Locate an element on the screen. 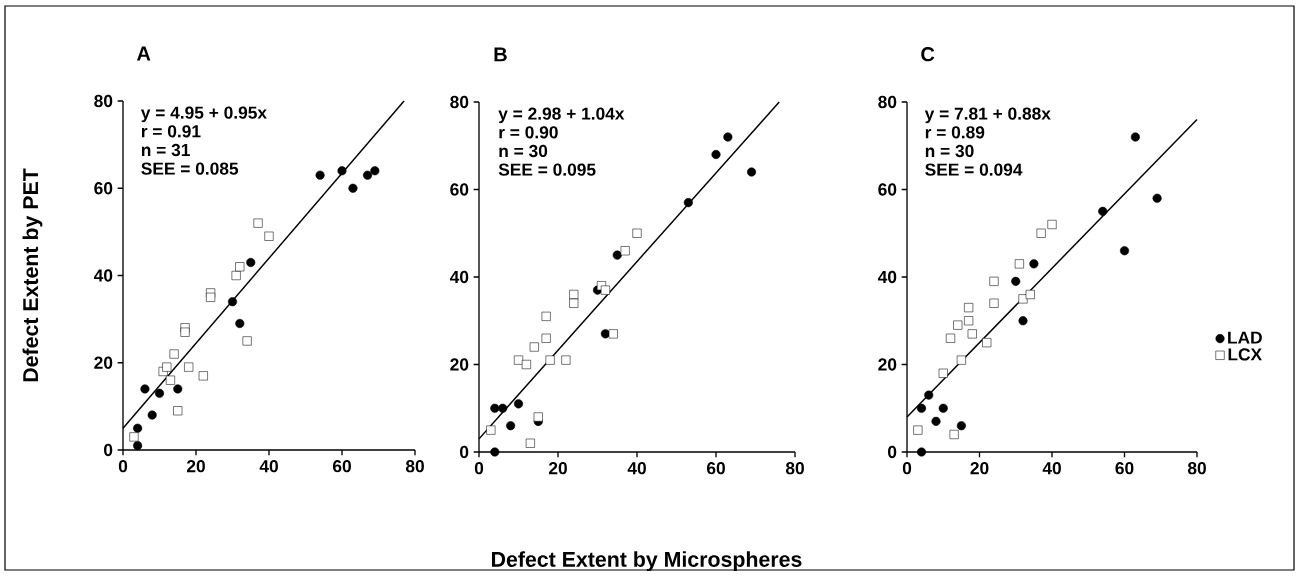 The image size is (1300, 576). annotation: y = 2.98 + 1.04x is located at coordinates (561, 115).